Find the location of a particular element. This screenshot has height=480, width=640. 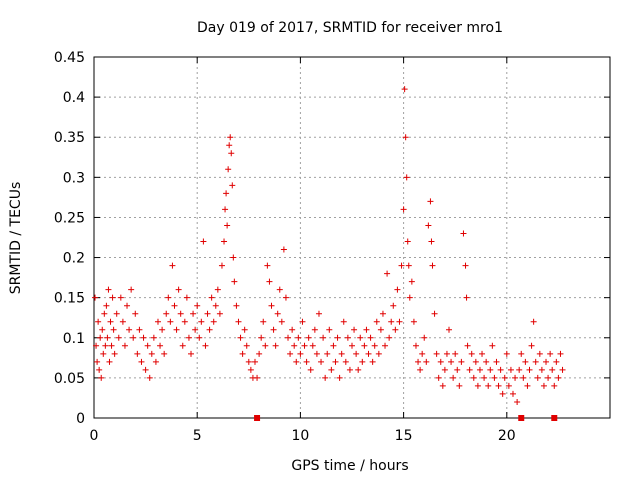

y-tick-label: 0.4 is located at coordinates (74, 98).